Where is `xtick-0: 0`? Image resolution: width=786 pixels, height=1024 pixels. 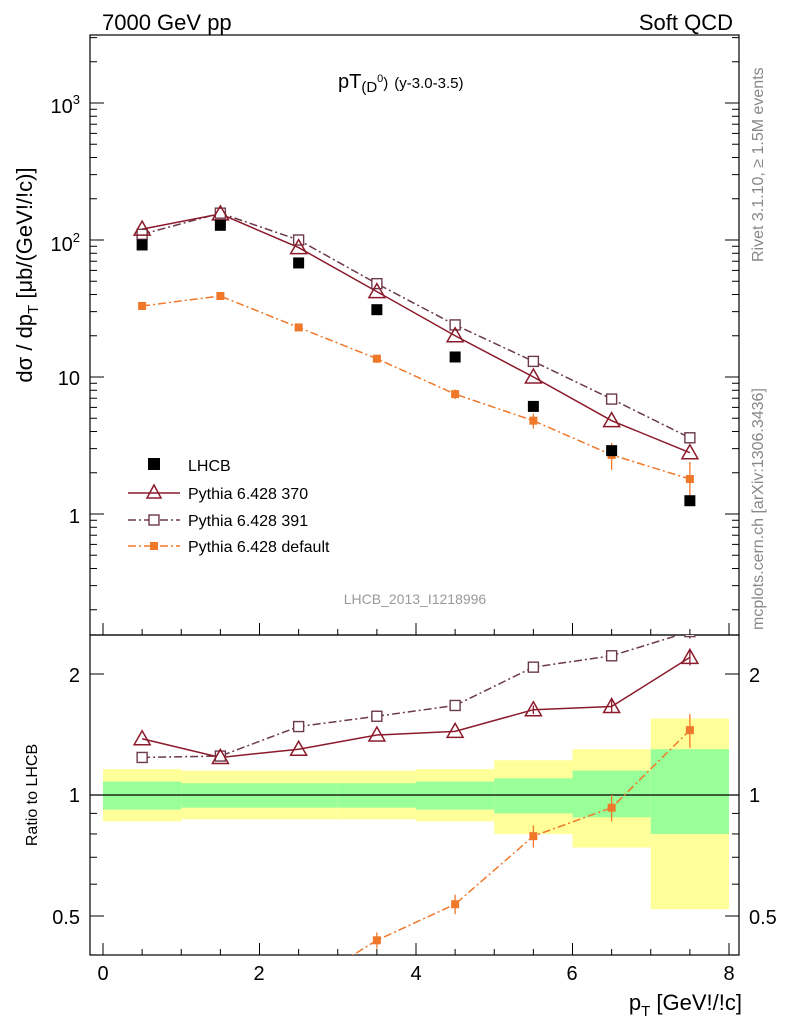 xtick-0: 0 is located at coordinates (102, 974).